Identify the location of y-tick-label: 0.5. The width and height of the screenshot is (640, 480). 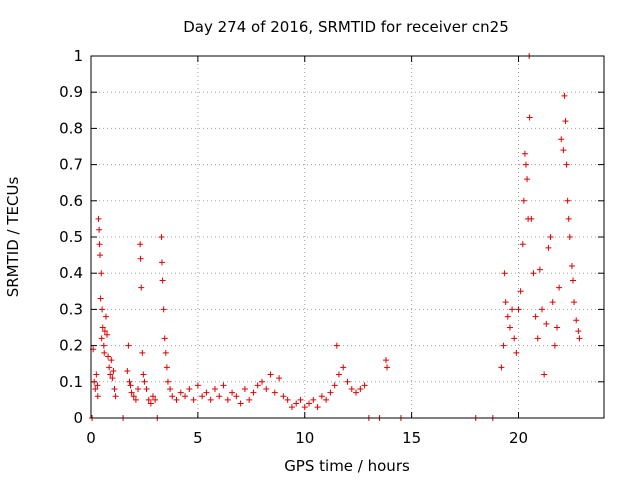
(71, 237).